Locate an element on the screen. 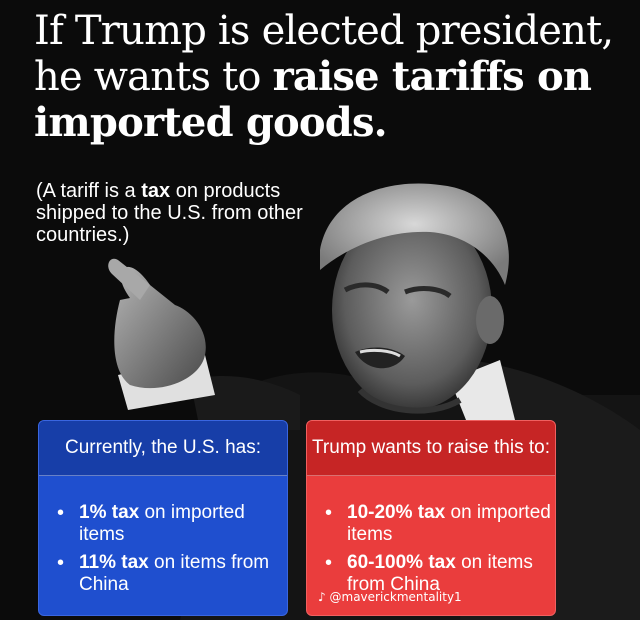 Image resolution: width=640 pixels, height=620 pixels. headline-line-2: he wants to raise tariffs on is located at coordinates (329, 77).